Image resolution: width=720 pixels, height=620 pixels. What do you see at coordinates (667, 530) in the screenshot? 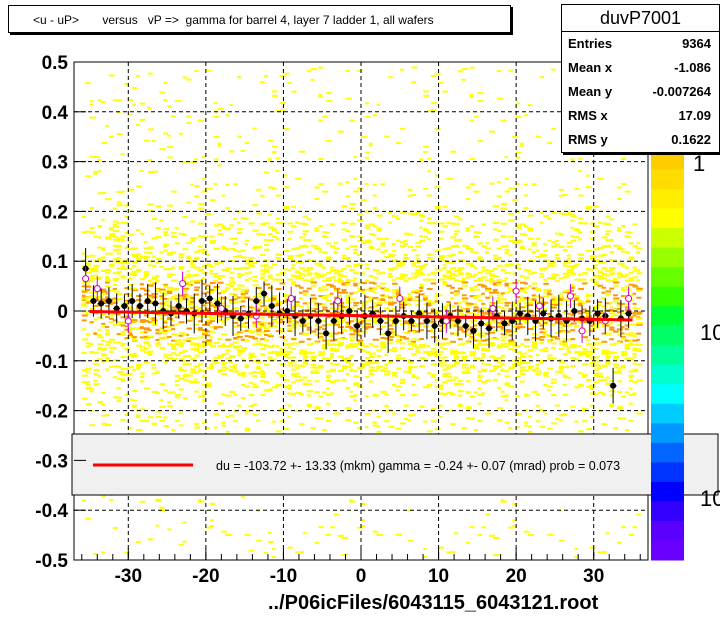
I see `color-scale-step` at bounding box center [667, 530].